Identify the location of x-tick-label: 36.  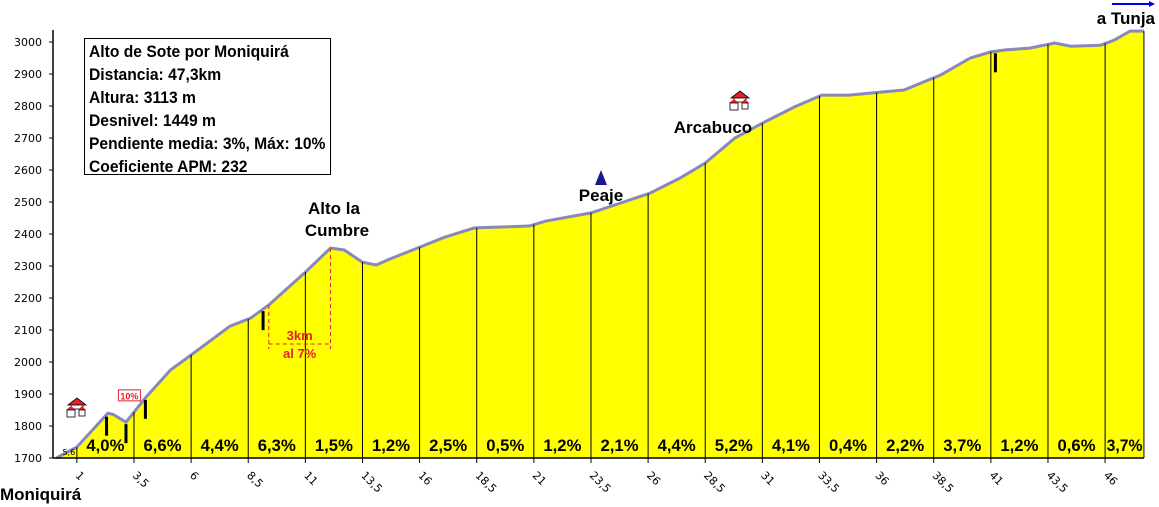
(881, 478).